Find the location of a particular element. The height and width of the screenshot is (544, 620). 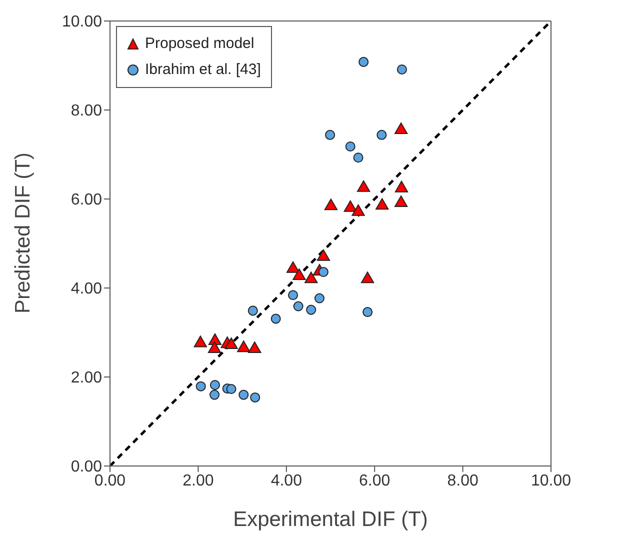

legend-label: Proposed model is located at coordinates (199, 44).